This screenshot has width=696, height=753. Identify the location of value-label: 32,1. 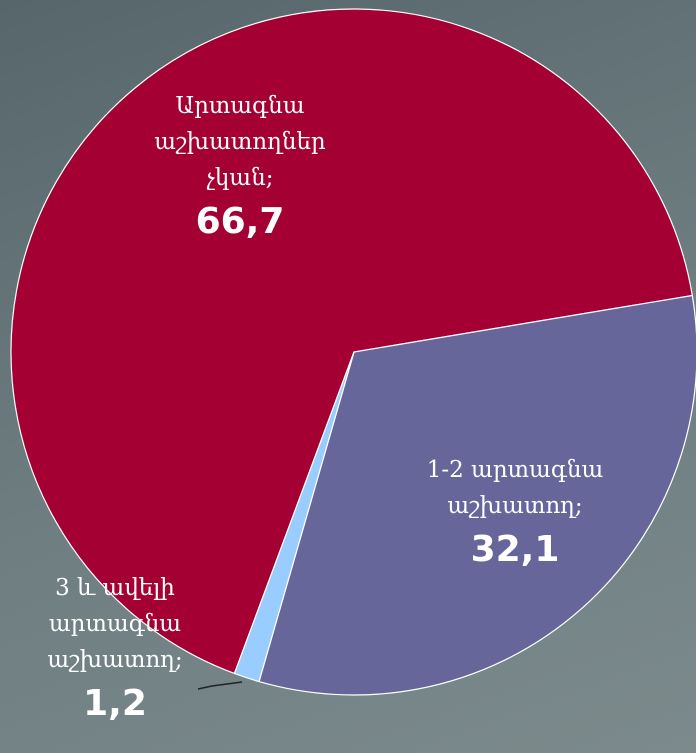
(515, 549).